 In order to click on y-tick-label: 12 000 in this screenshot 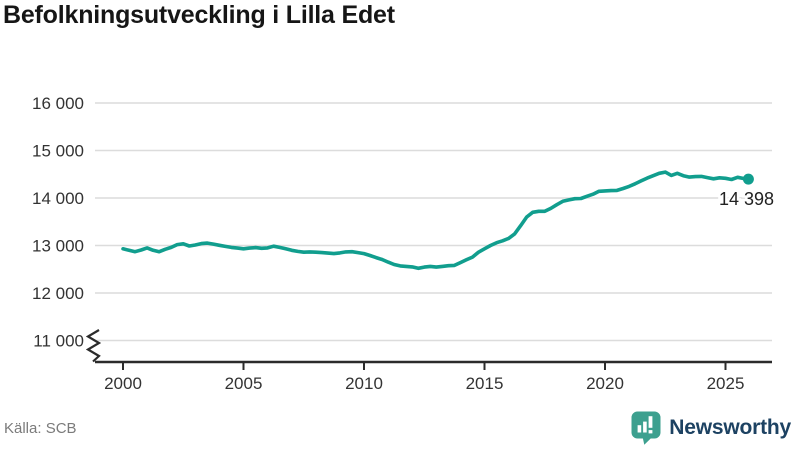, I will do `click(58, 293)`.